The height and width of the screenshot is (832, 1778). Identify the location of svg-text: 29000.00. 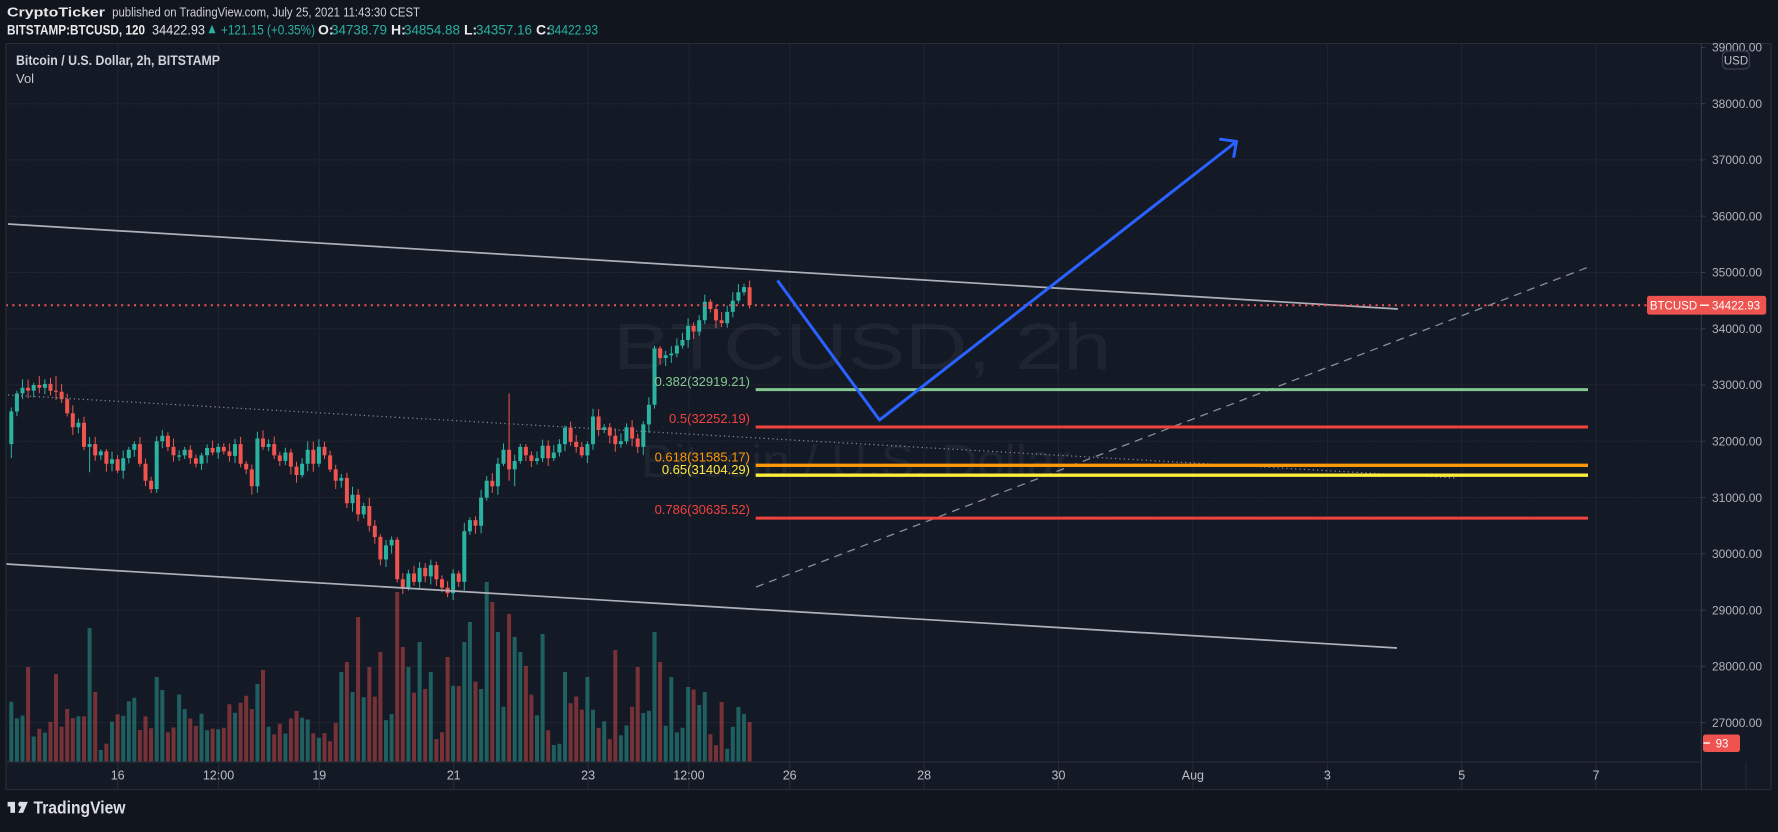
(1737, 610).